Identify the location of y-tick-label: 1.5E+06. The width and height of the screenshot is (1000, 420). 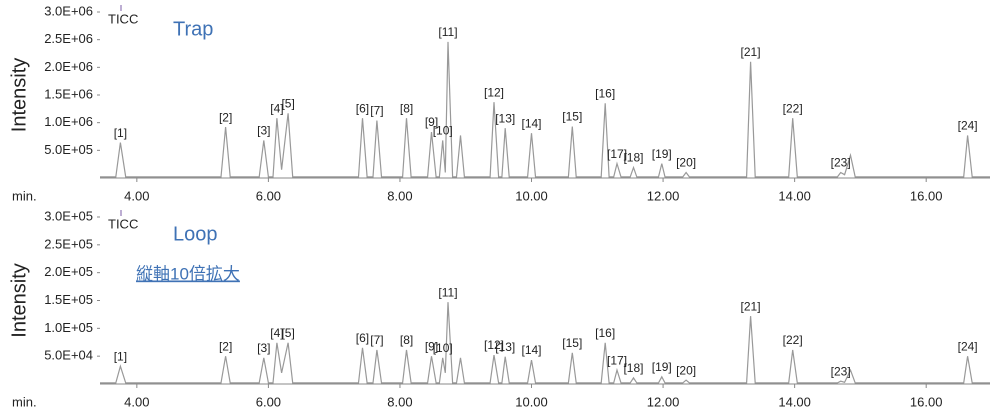
(68, 93).